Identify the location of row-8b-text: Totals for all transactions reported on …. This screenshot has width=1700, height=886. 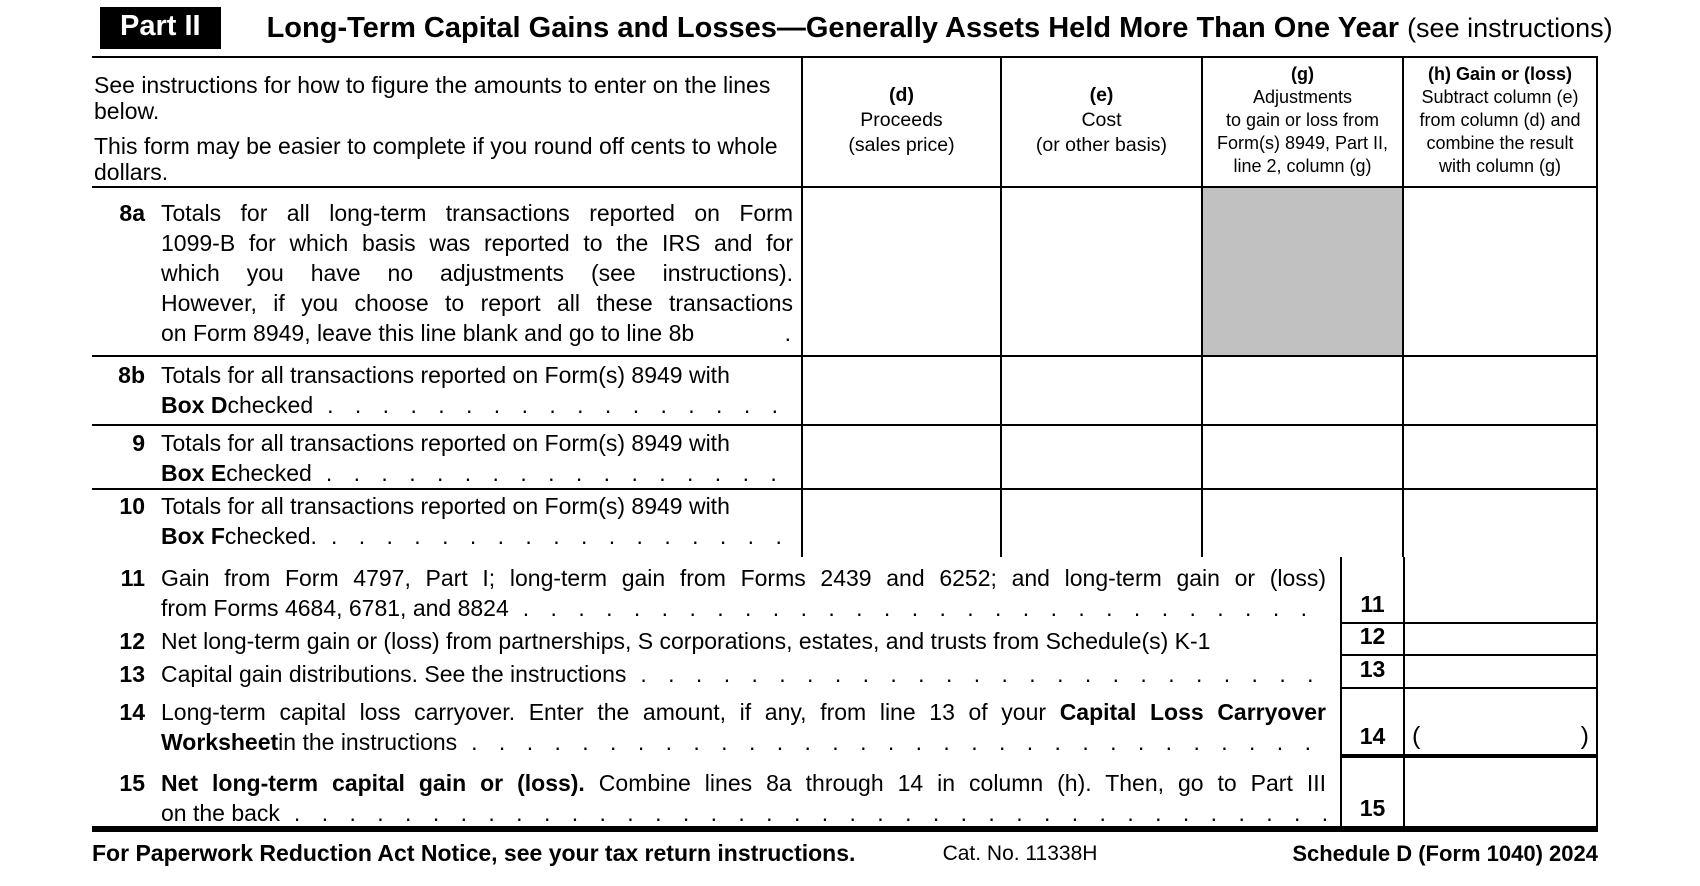
(477, 390).